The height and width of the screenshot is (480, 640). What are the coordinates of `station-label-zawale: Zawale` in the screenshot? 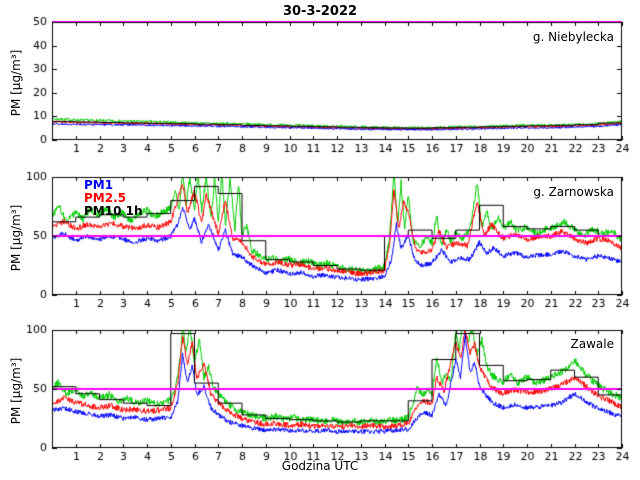 It's located at (592, 344).